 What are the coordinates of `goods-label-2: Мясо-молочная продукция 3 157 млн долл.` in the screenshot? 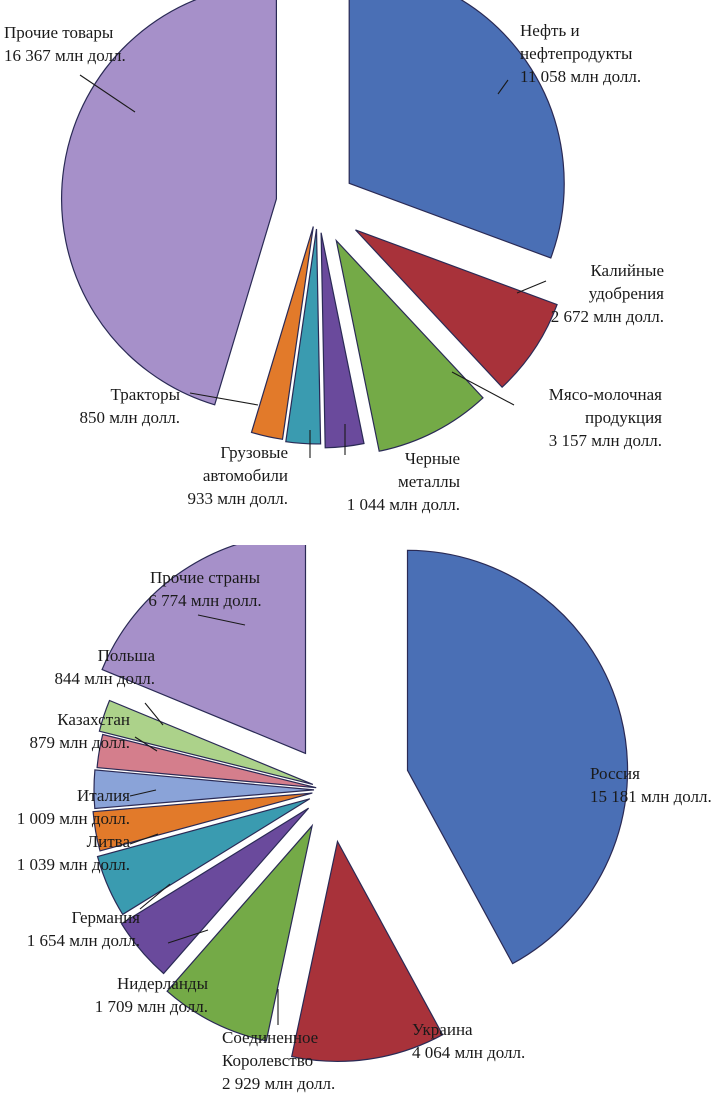 It's located at (605, 417).